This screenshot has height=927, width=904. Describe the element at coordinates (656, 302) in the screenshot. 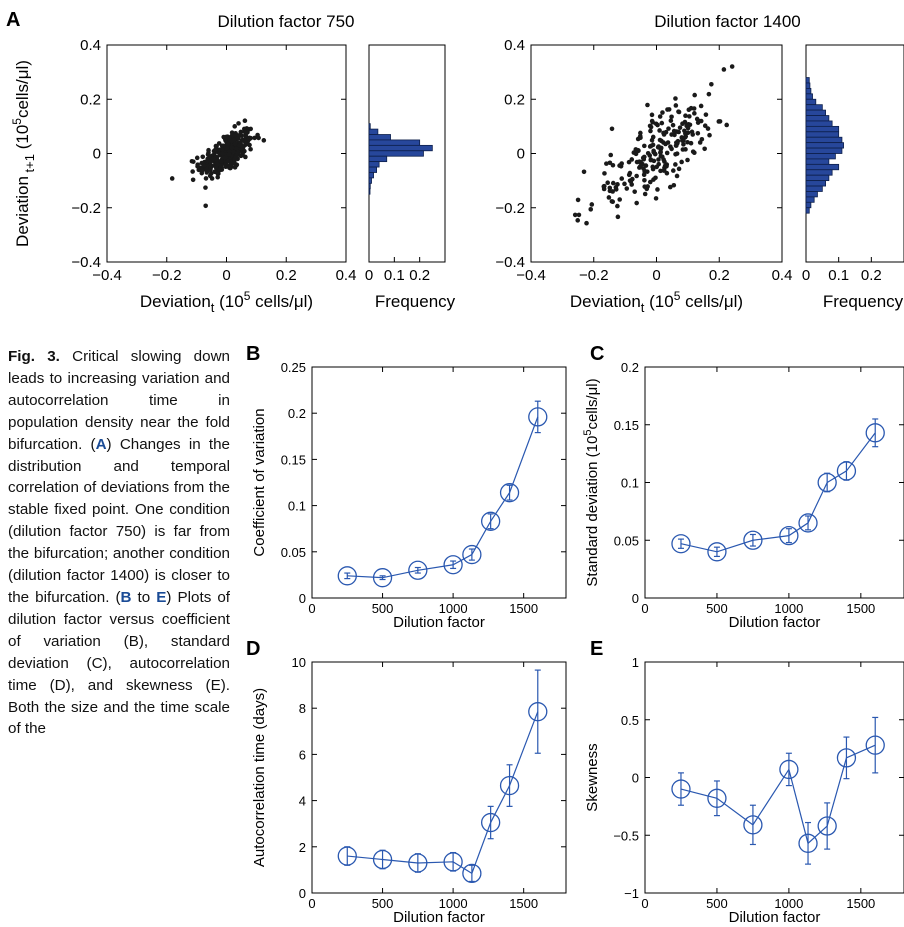

I see `x-axis-label-A2: Deviationt (105 cells/μl)` at that location.